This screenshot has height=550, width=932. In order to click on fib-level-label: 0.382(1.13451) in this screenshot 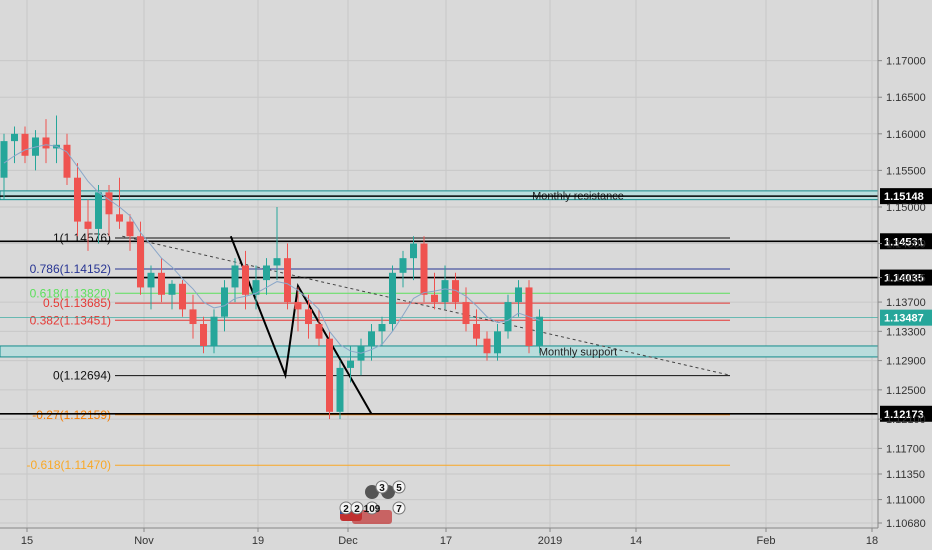, I will do `click(70, 320)`.